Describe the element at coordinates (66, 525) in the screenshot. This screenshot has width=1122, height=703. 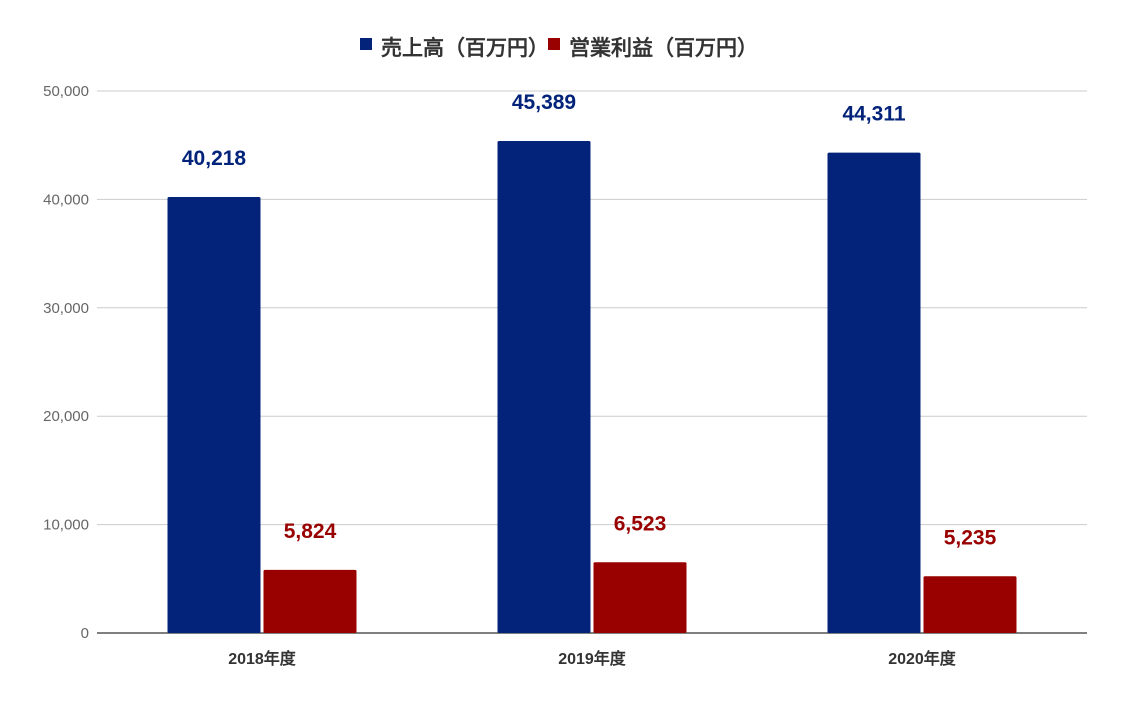
I see `y-tick-label: 10,000` at that location.